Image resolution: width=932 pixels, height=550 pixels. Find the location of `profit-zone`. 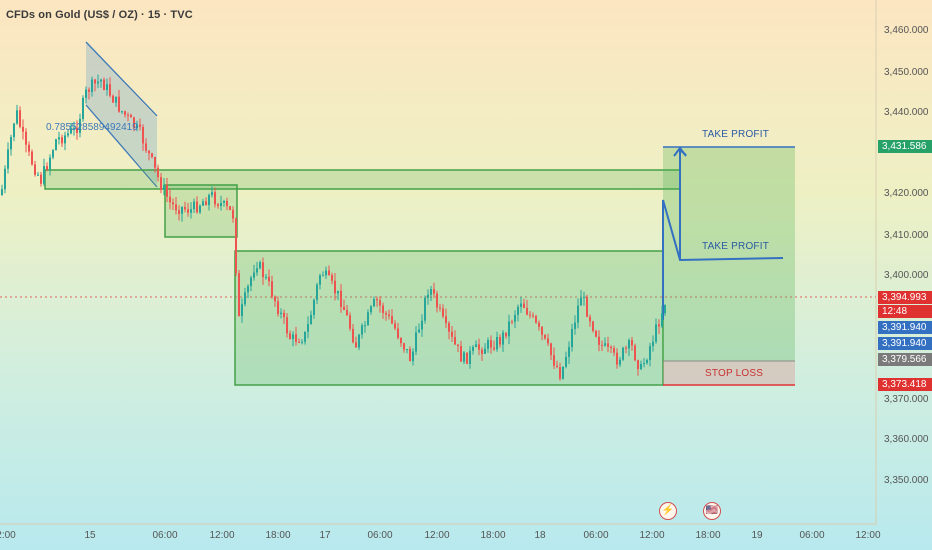

profit-zone is located at coordinates (729, 254).